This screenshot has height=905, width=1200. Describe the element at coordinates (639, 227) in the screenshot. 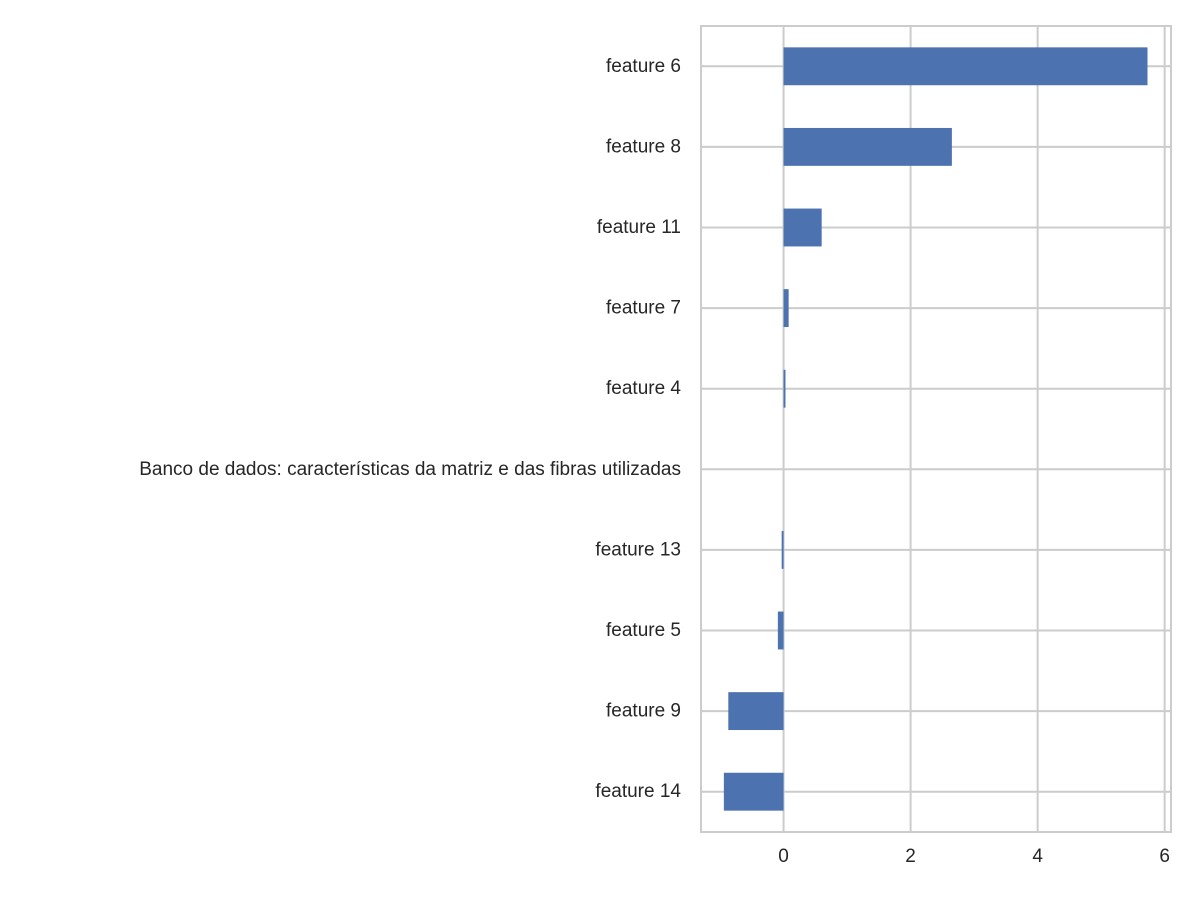

I see `y-tick-label: feature 11` at that location.